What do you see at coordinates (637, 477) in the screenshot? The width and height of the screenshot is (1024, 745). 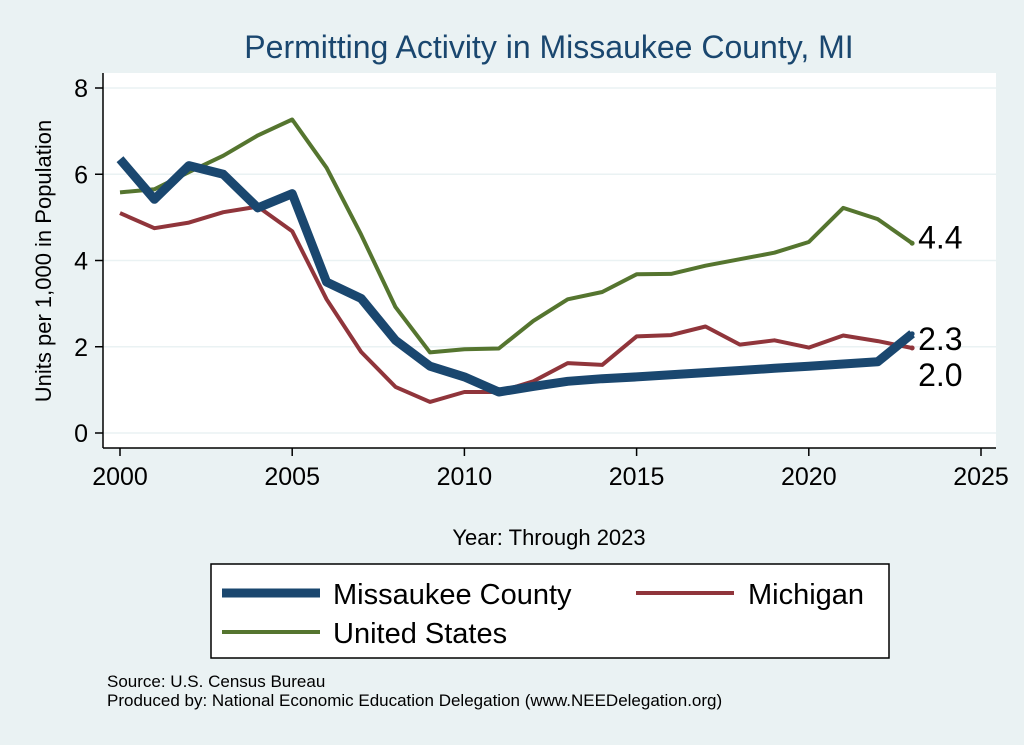 I see `x-tick-label-2015: 2015` at bounding box center [637, 477].